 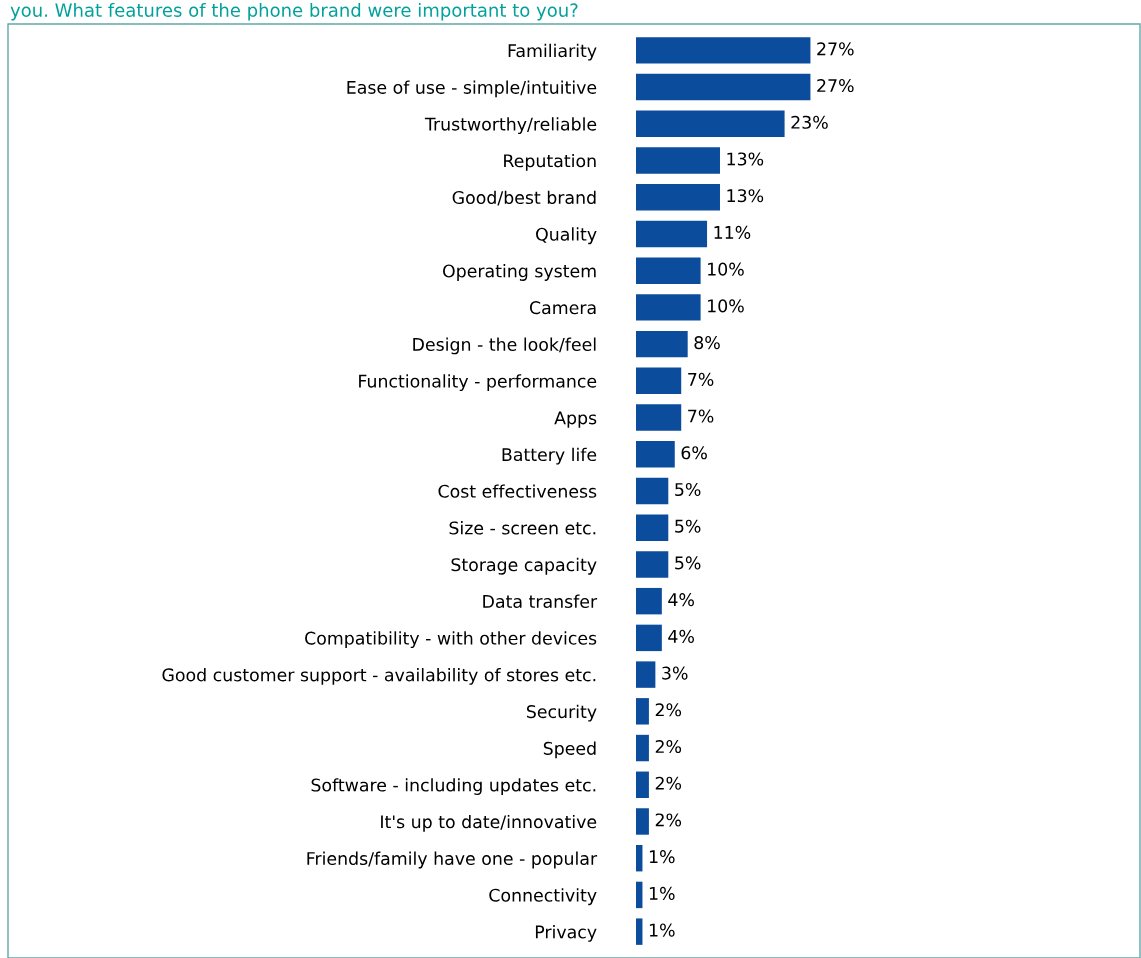 I want to click on y-tick-label: Apps, so click(x=575, y=419).